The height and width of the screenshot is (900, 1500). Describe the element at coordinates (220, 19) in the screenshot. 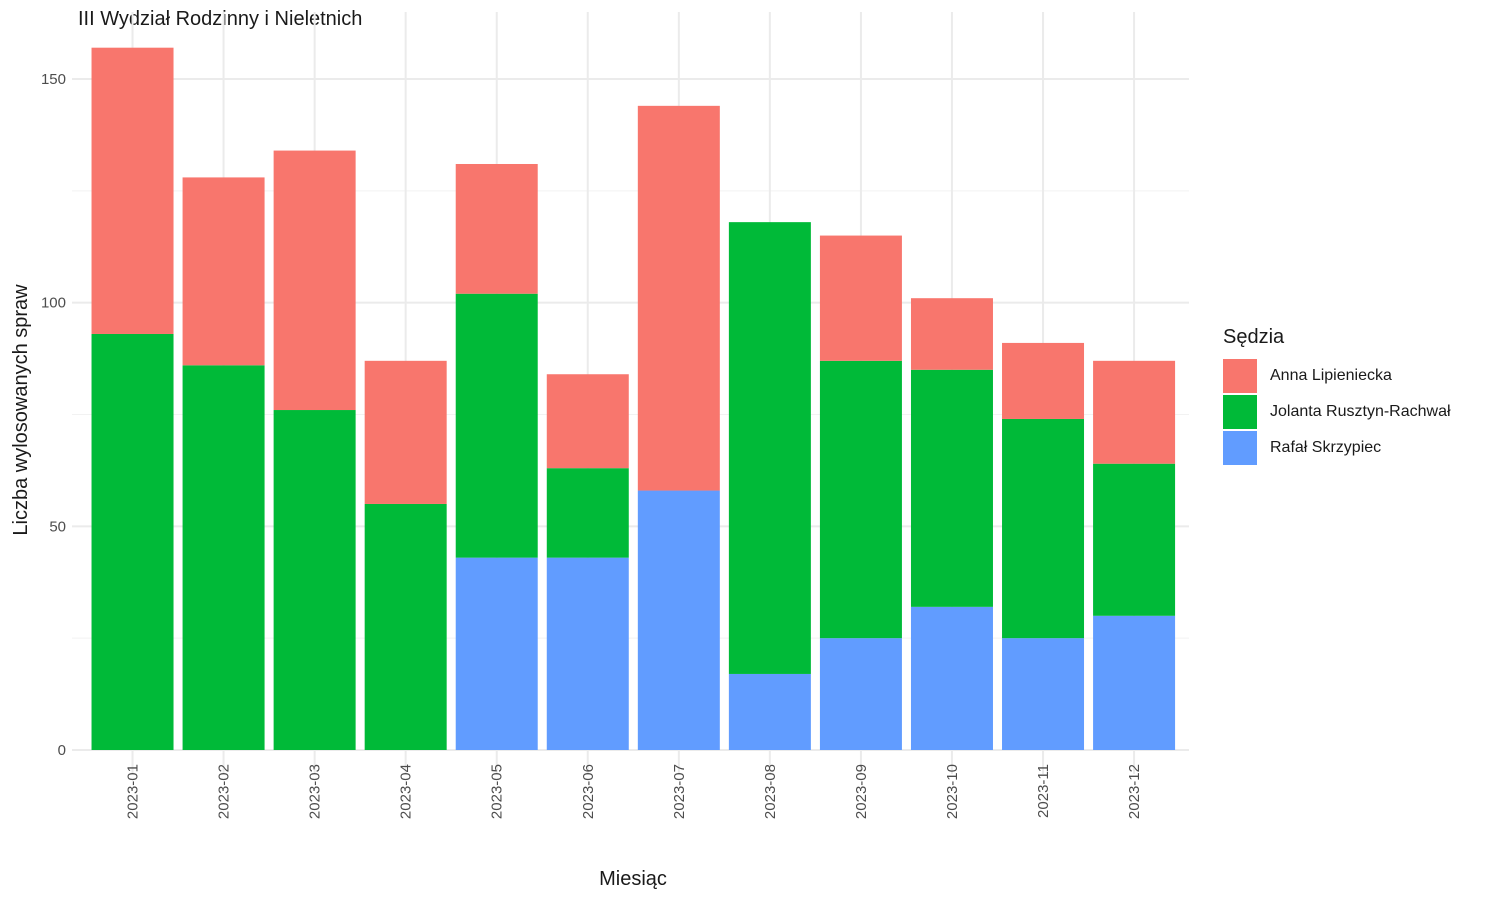

I see `chart-title: III Wydział Rodzinny i Nieletnich` at that location.